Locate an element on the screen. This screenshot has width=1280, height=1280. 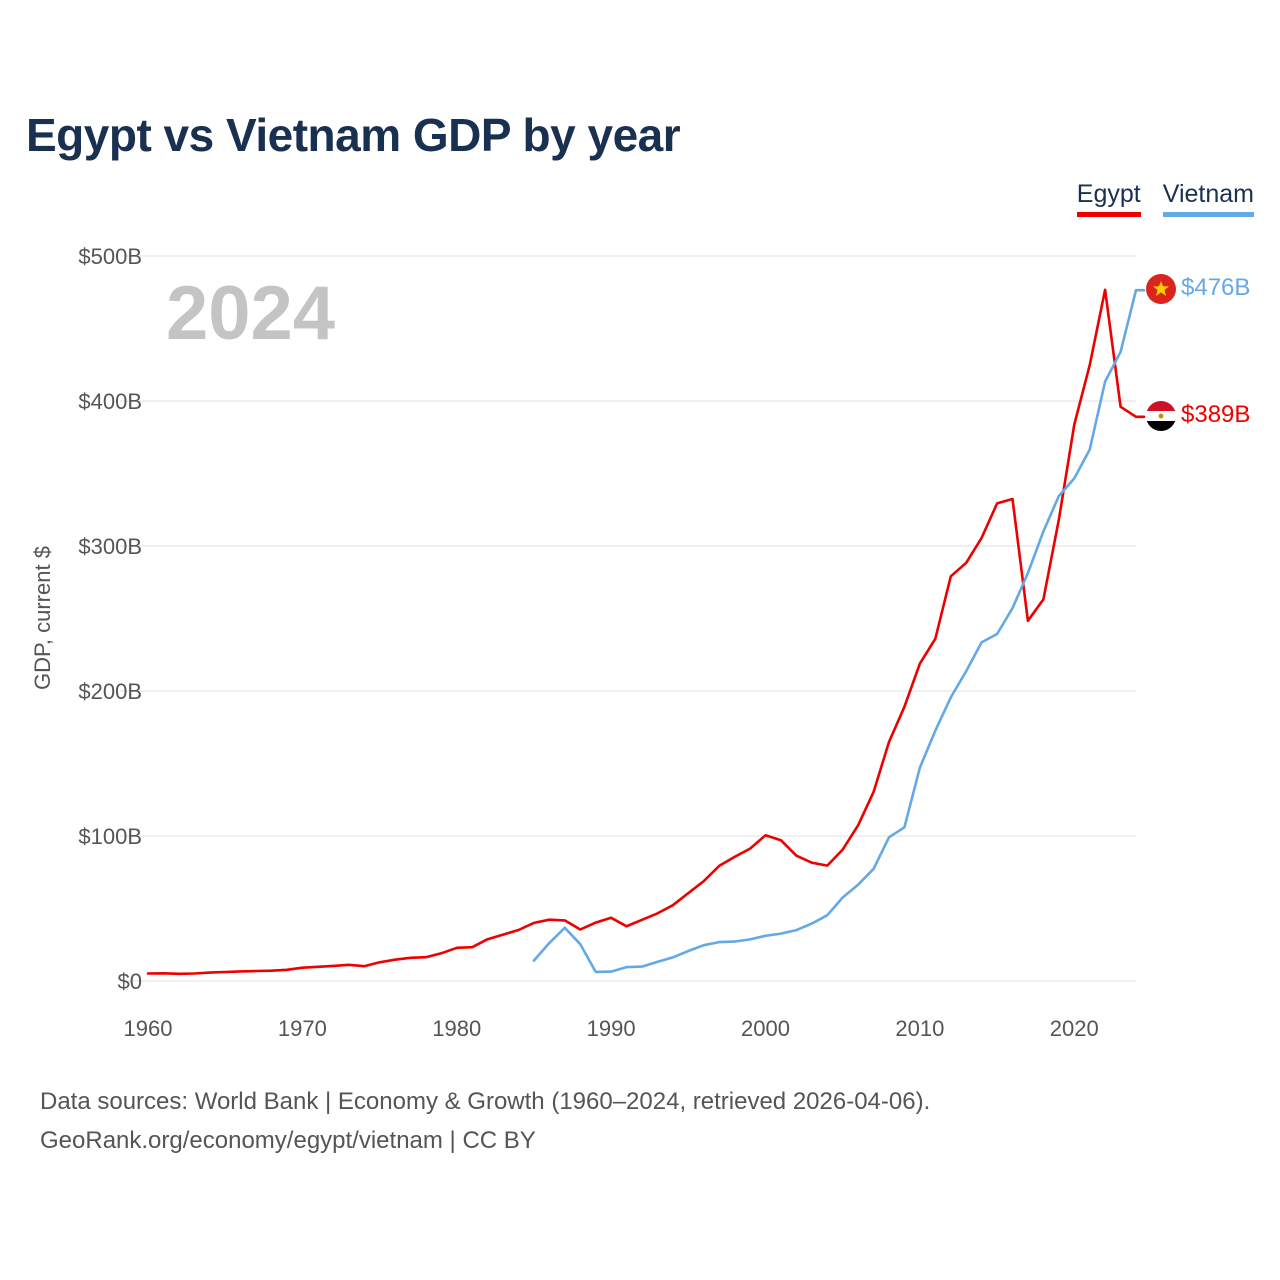
x-tick-label: 1990 is located at coordinates (611, 1028).